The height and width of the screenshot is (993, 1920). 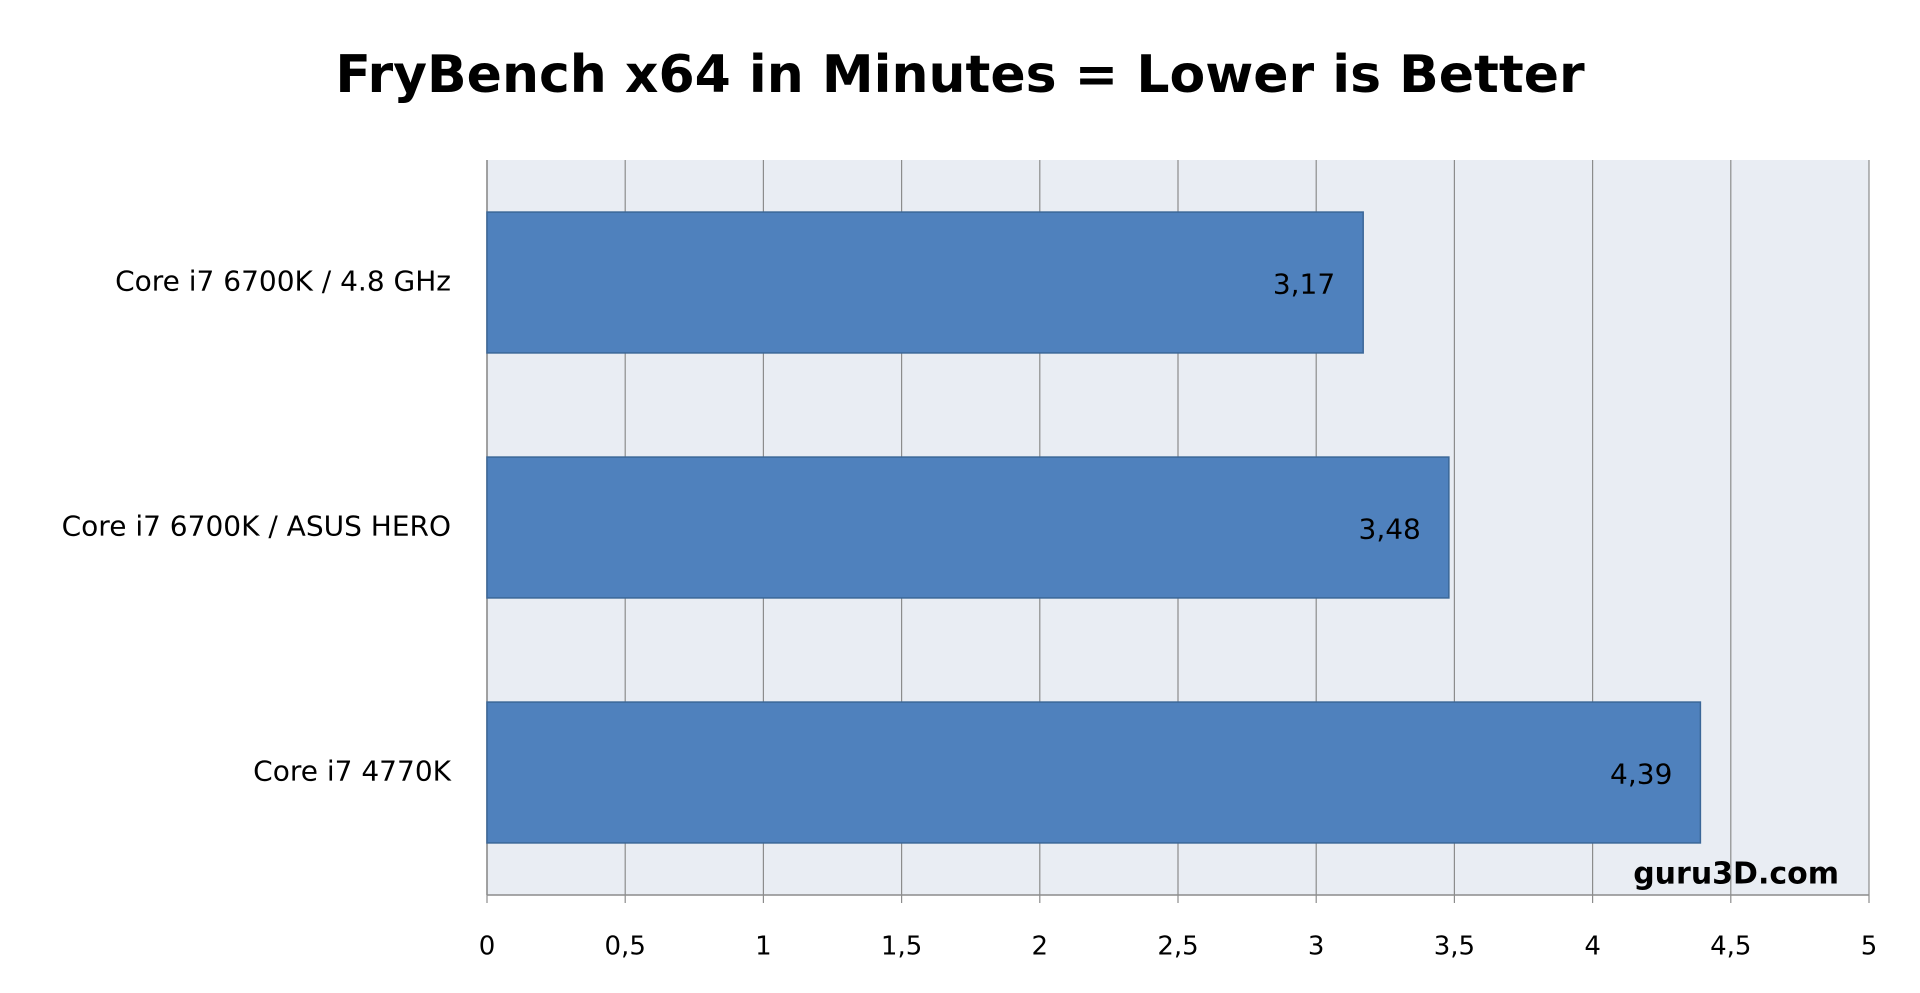 What do you see at coordinates (1641, 774) in the screenshot?
I see `value-label: 4,39` at bounding box center [1641, 774].